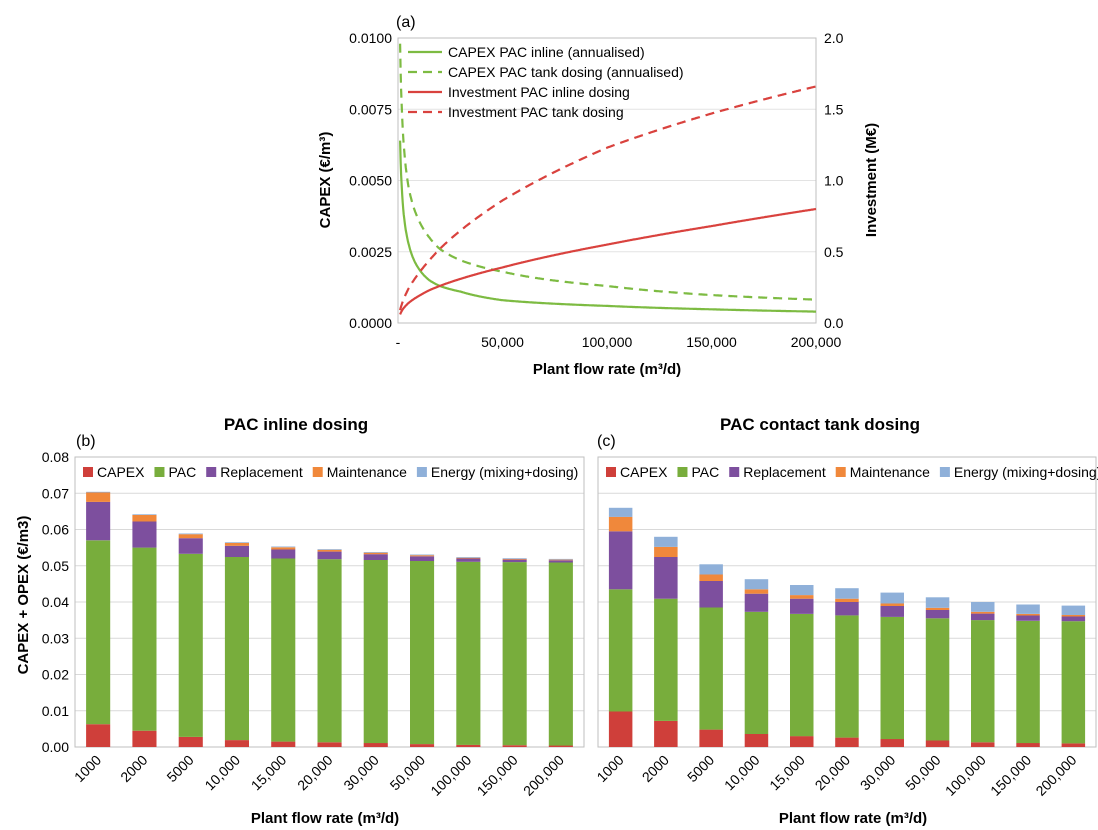 Image resolution: width=1098 pixels, height=830 pixels. What do you see at coordinates (833, 773) in the screenshot?
I see `panel-c-x-tick-label: 20,000` at bounding box center [833, 773].